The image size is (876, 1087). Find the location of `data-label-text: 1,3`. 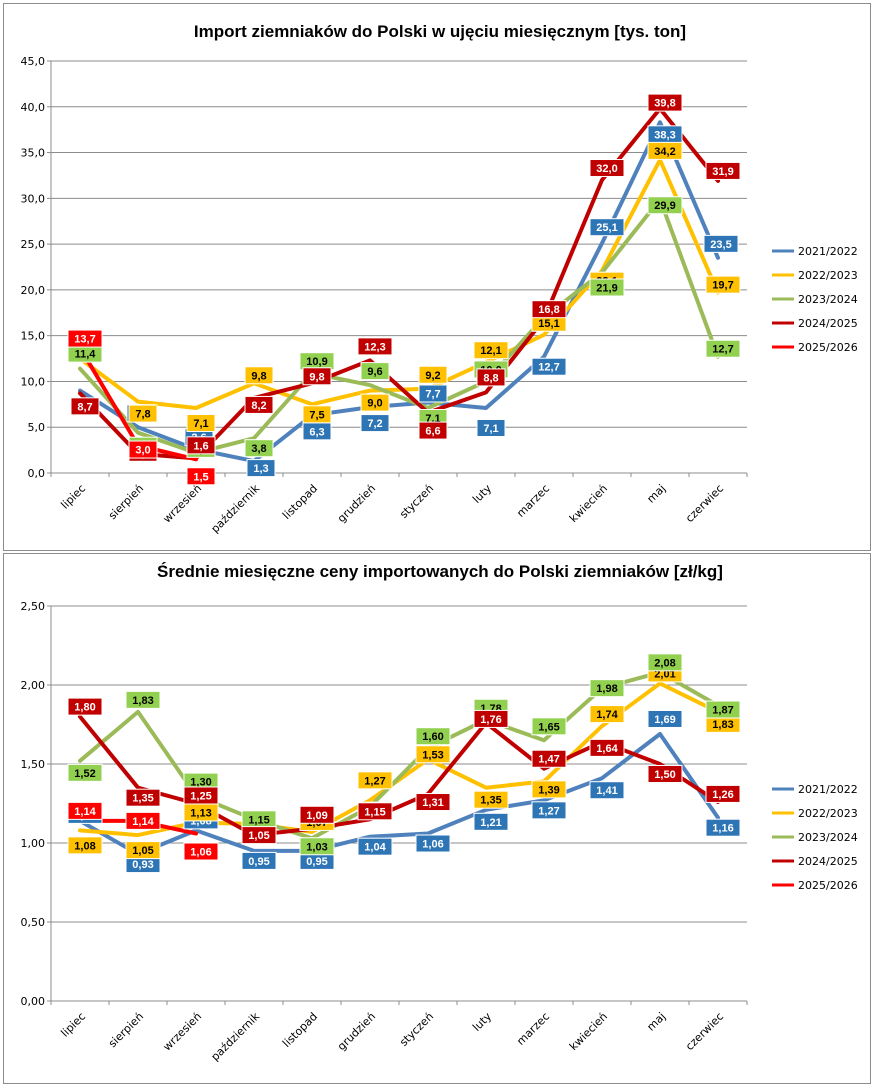

data-label-text: 1,3 is located at coordinates (260, 469).